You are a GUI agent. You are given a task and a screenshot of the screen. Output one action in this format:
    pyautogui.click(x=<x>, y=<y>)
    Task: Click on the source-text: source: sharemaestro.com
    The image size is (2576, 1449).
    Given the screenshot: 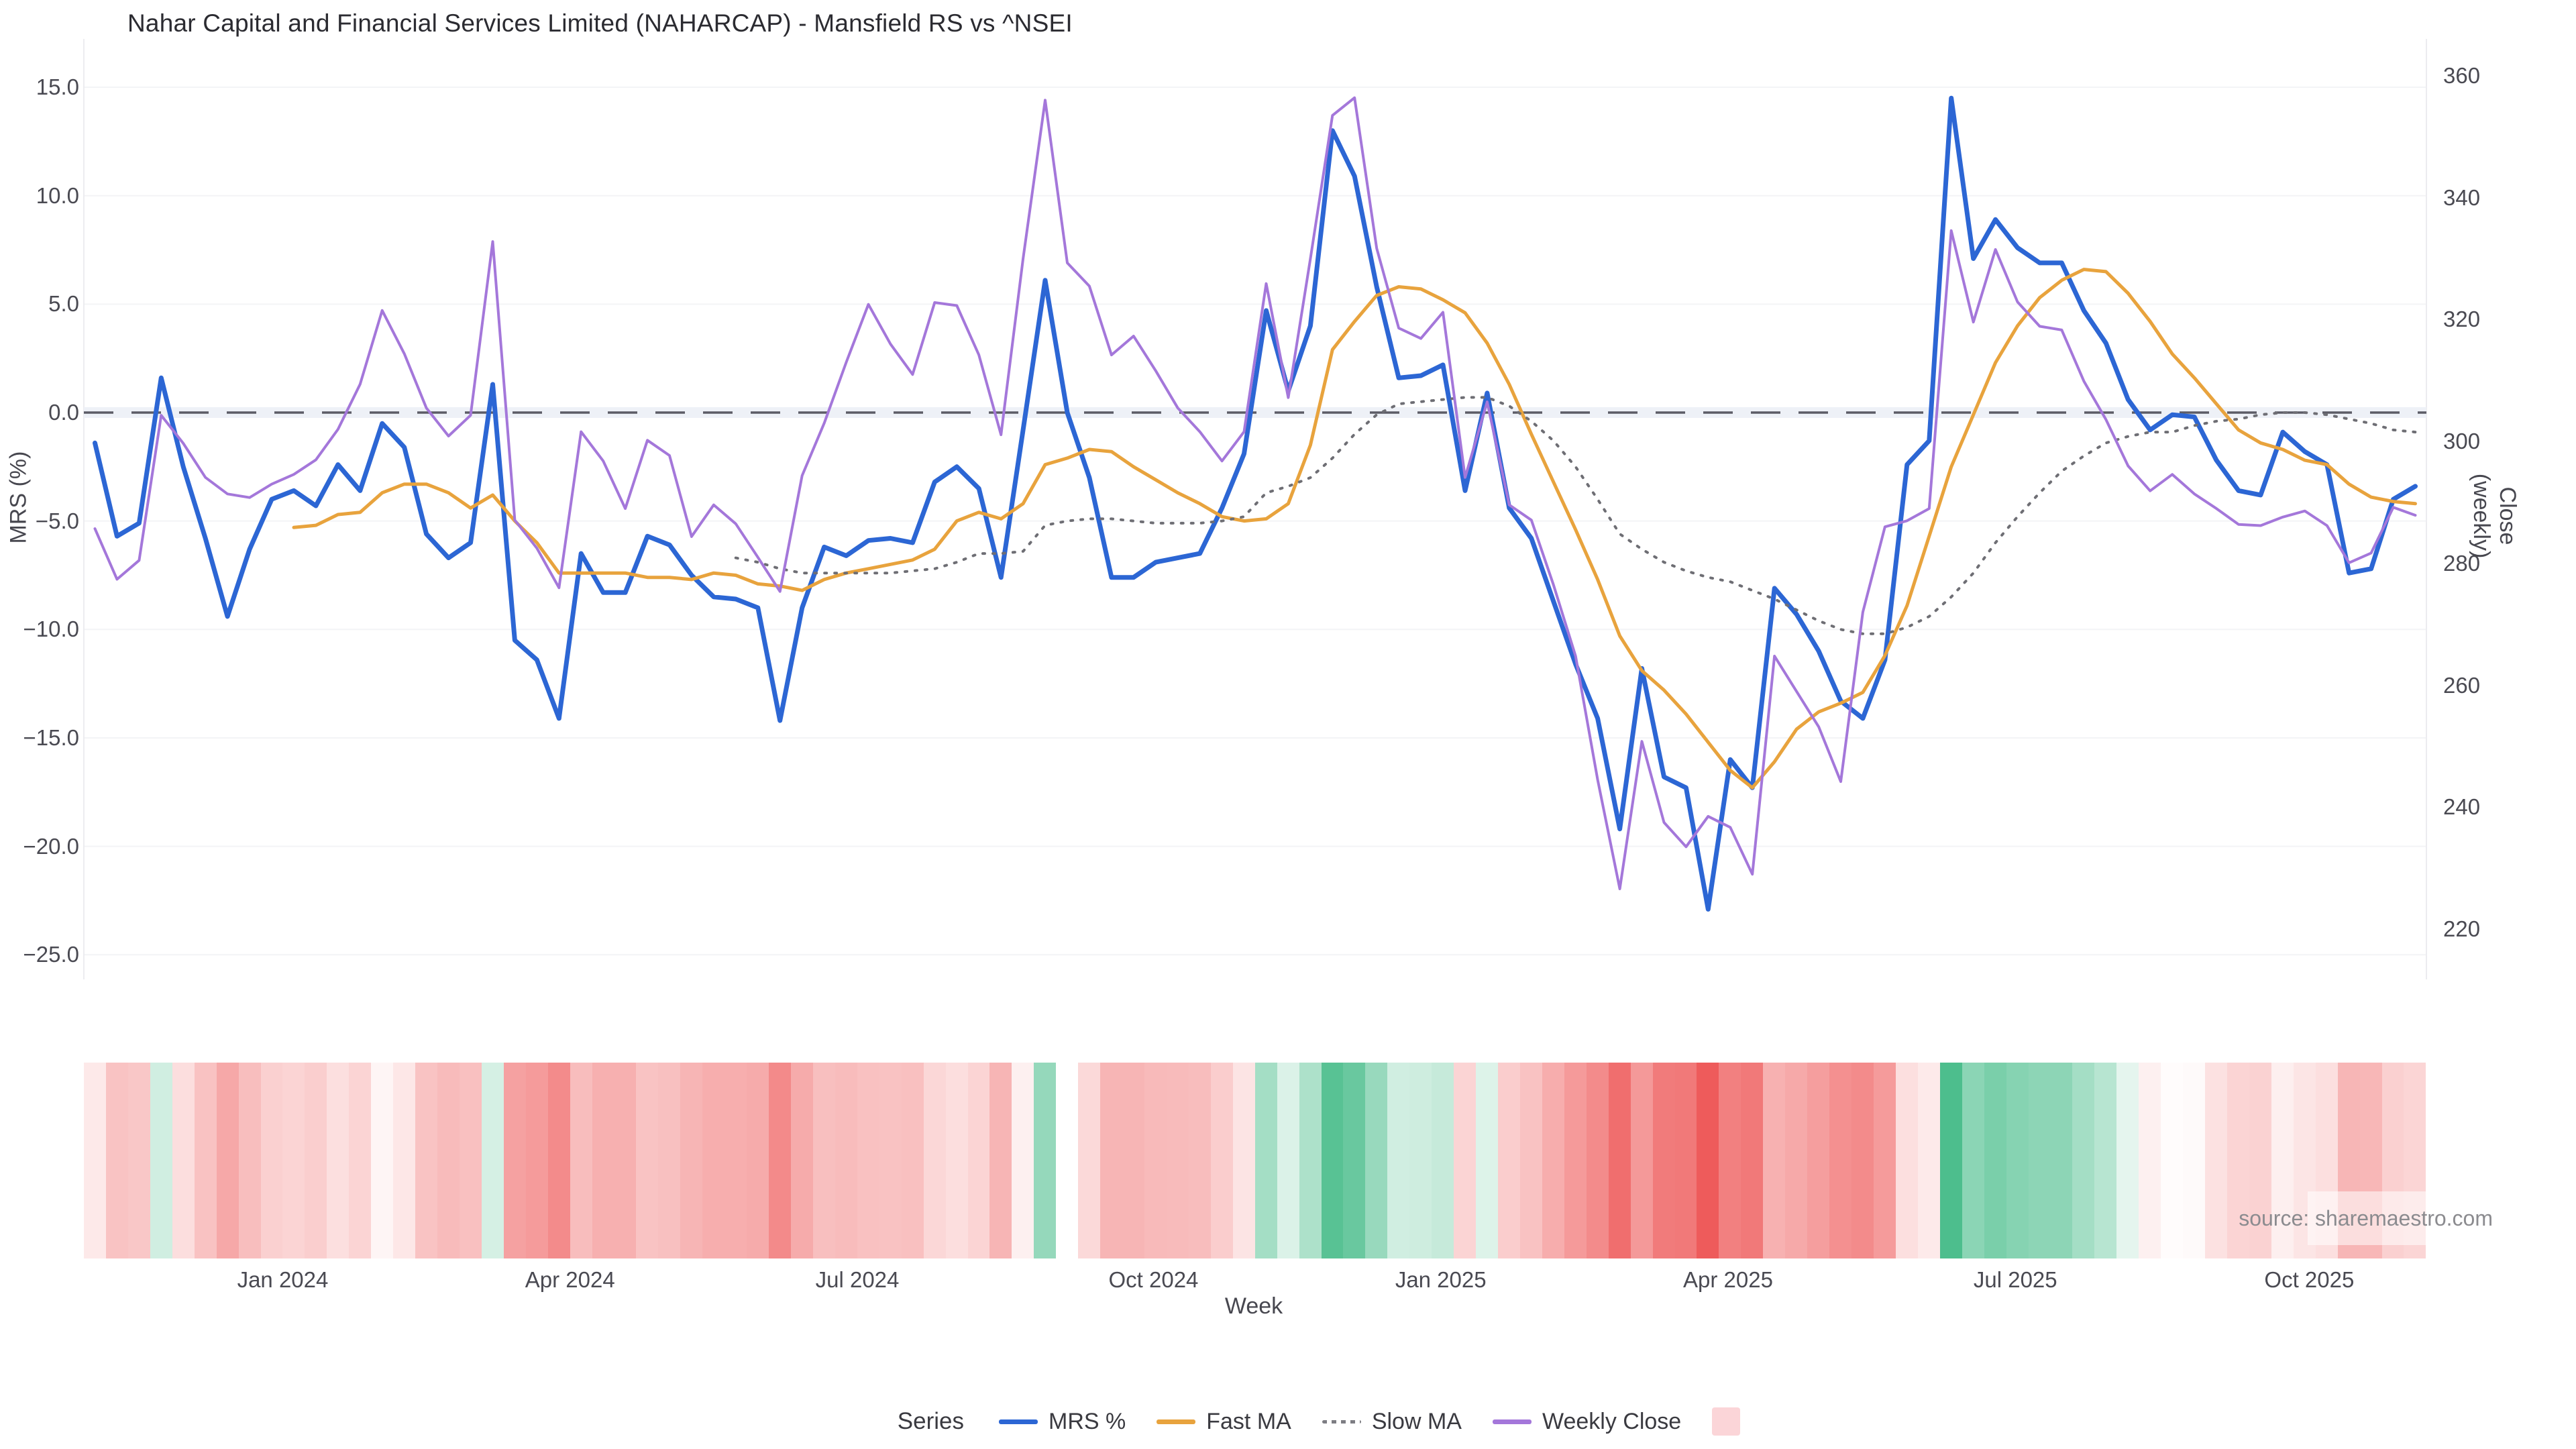 What is the action you would take?
    pyautogui.click(x=2366, y=1217)
    